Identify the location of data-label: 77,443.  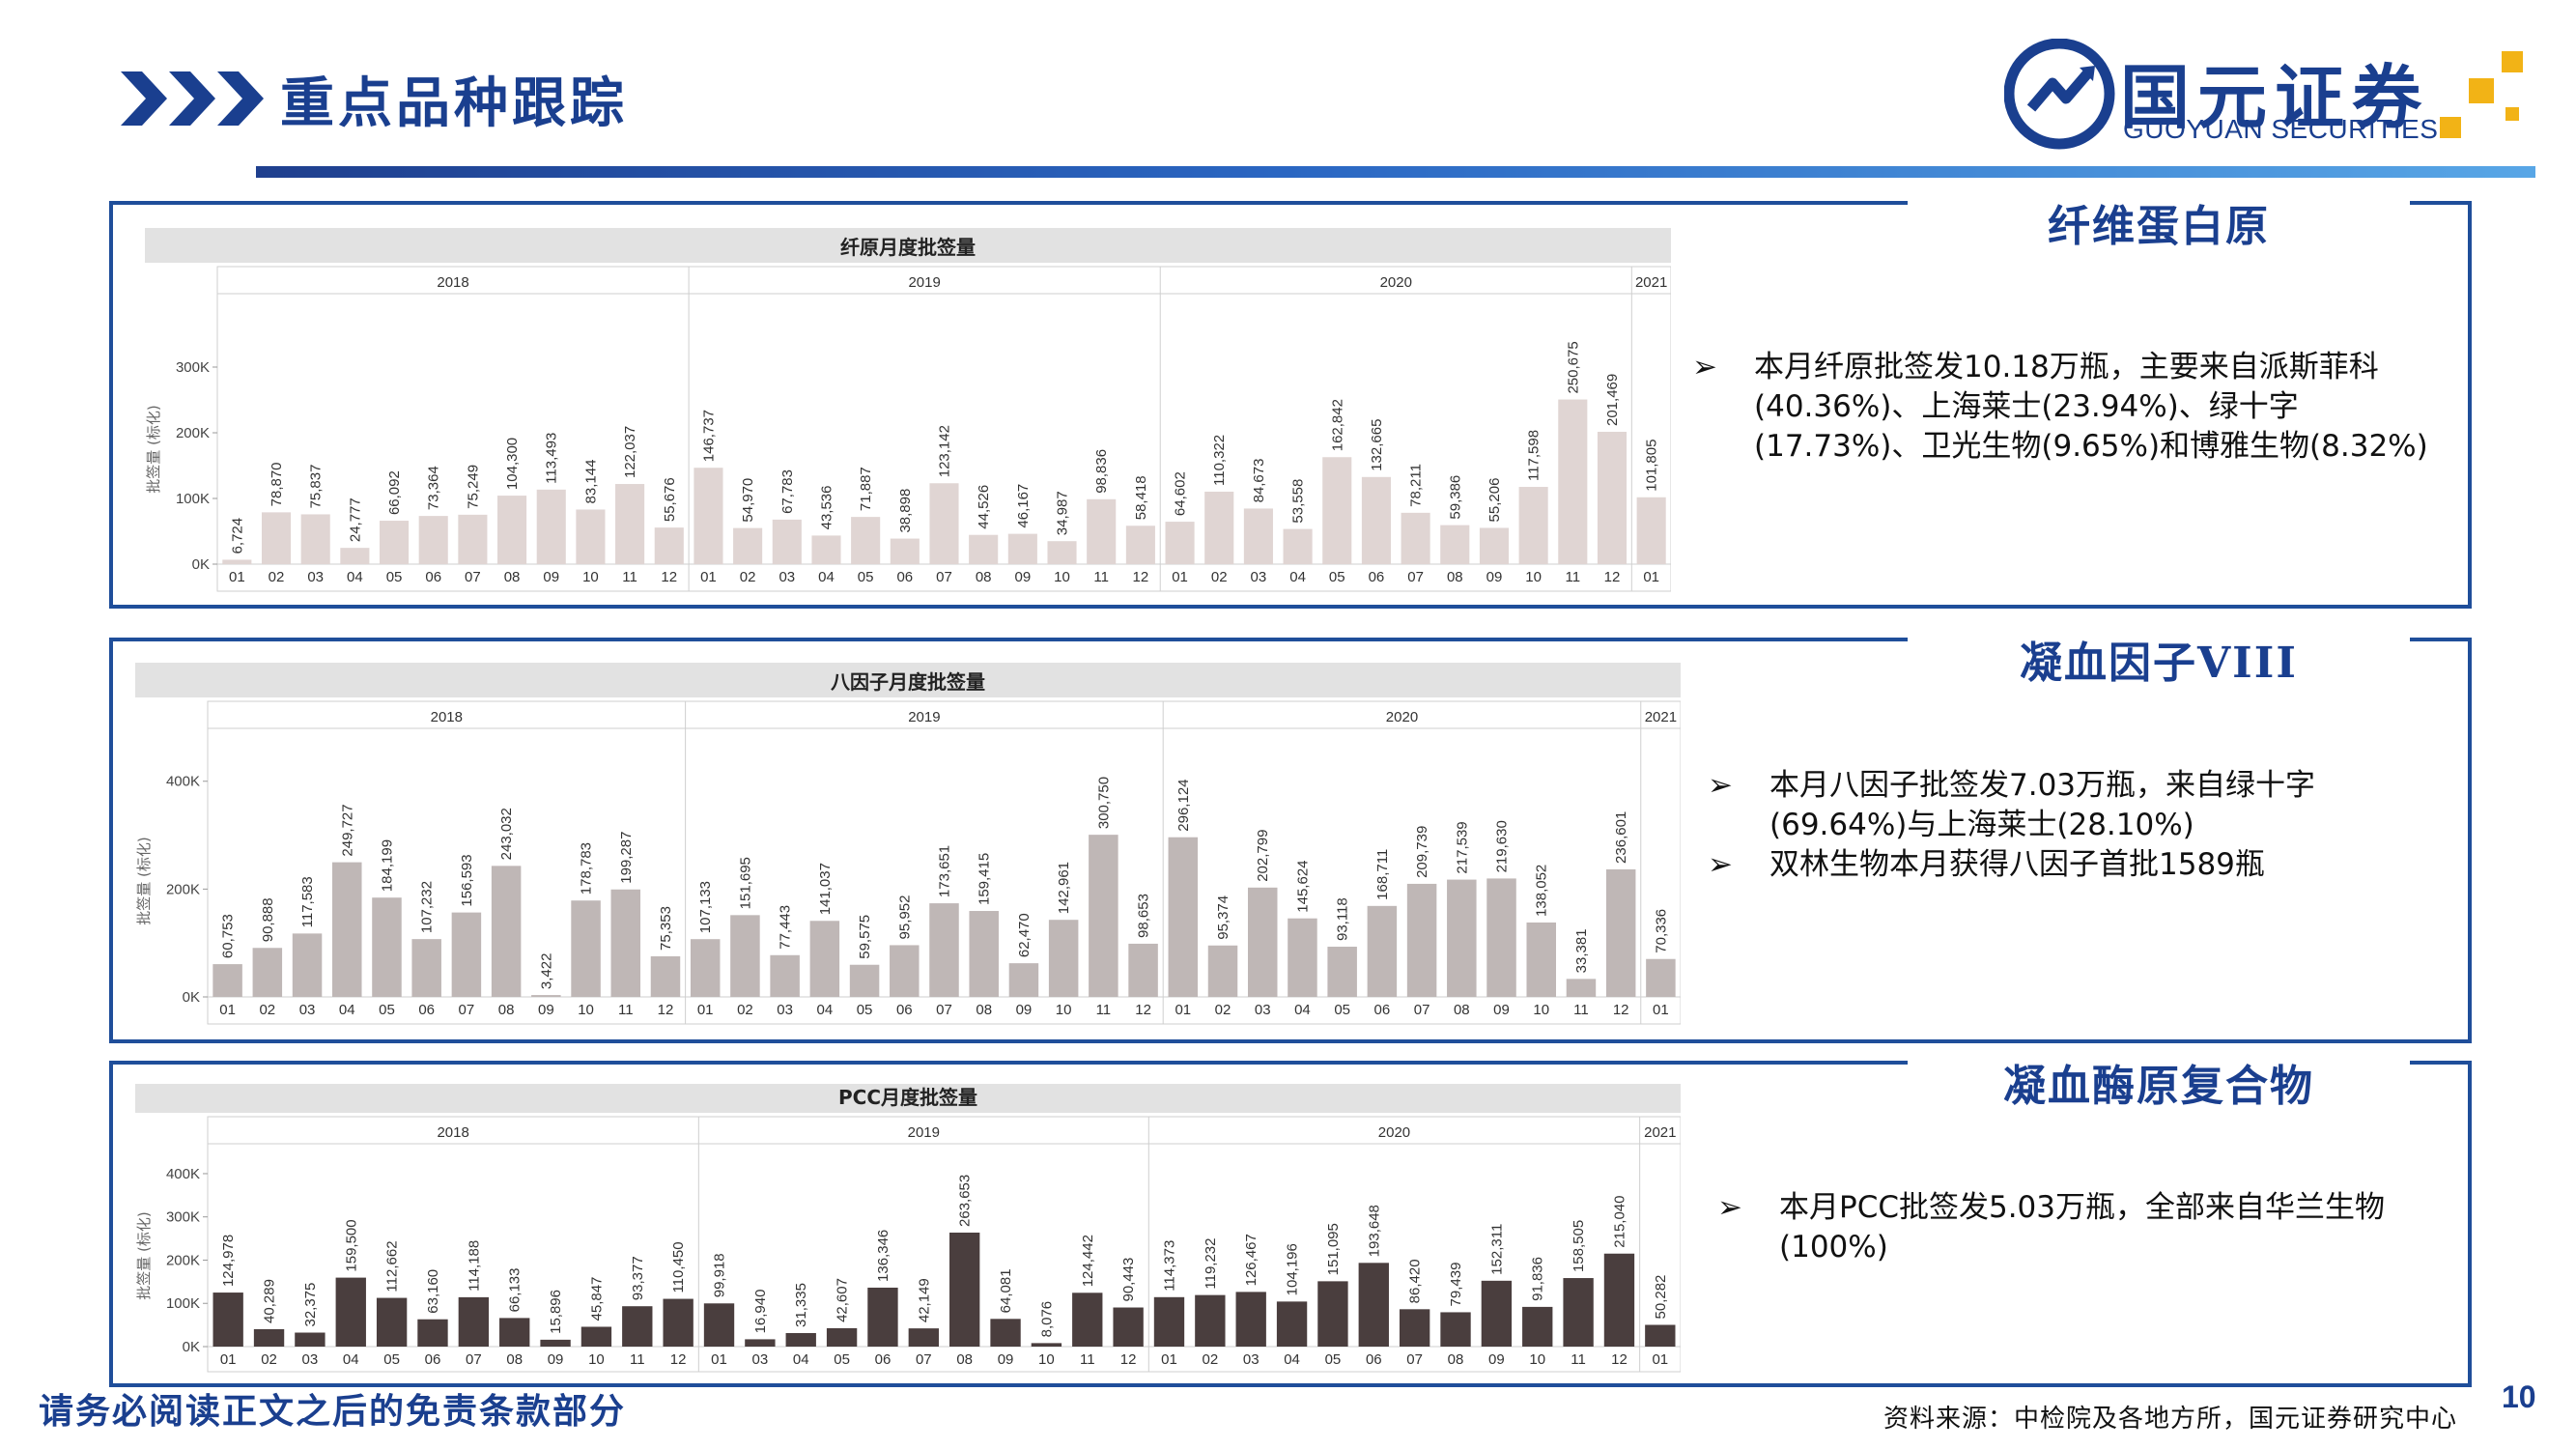
(786, 927).